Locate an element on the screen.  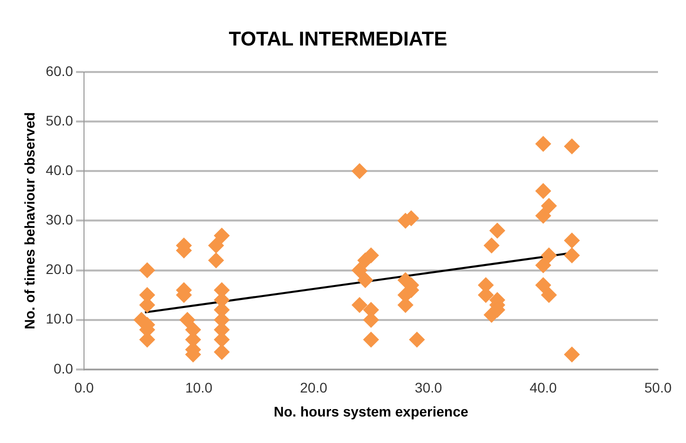
x-tick-label: 10.0 is located at coordinates (199, 388).